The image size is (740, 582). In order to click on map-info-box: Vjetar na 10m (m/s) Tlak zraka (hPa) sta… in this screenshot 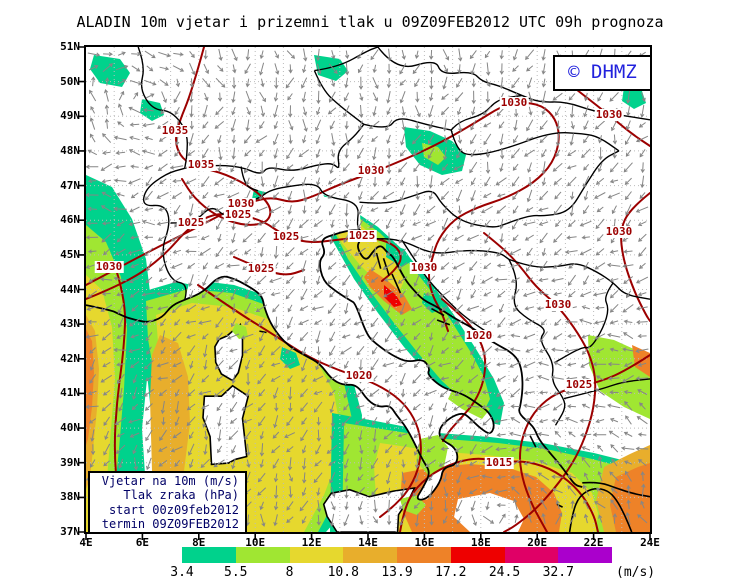, I will do `click(167, 502)`.